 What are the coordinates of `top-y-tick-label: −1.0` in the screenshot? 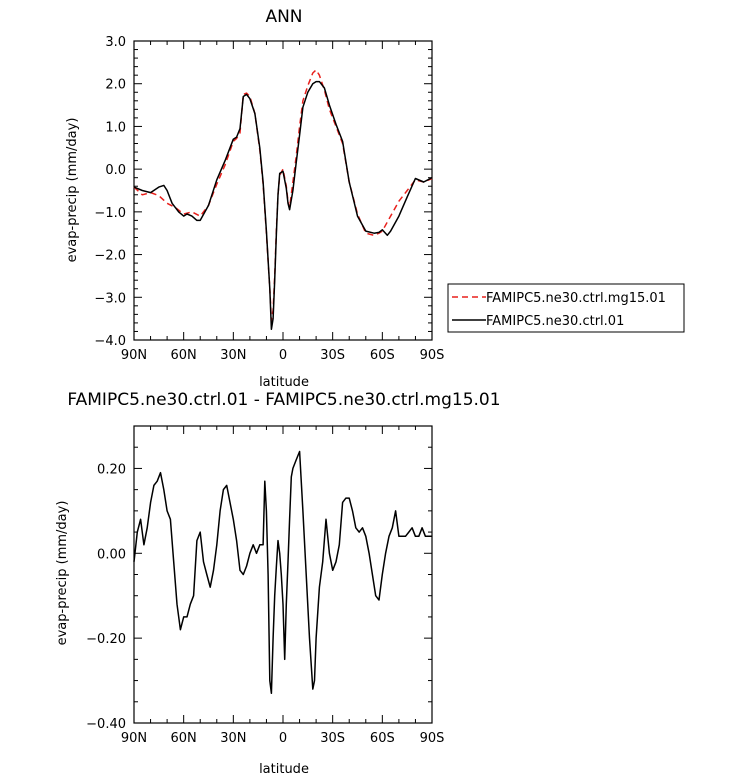 It's located at (110, 213).